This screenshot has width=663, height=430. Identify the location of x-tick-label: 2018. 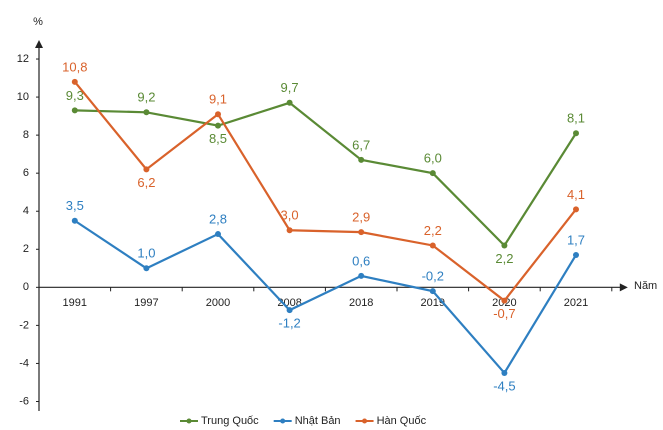
(361, 303).